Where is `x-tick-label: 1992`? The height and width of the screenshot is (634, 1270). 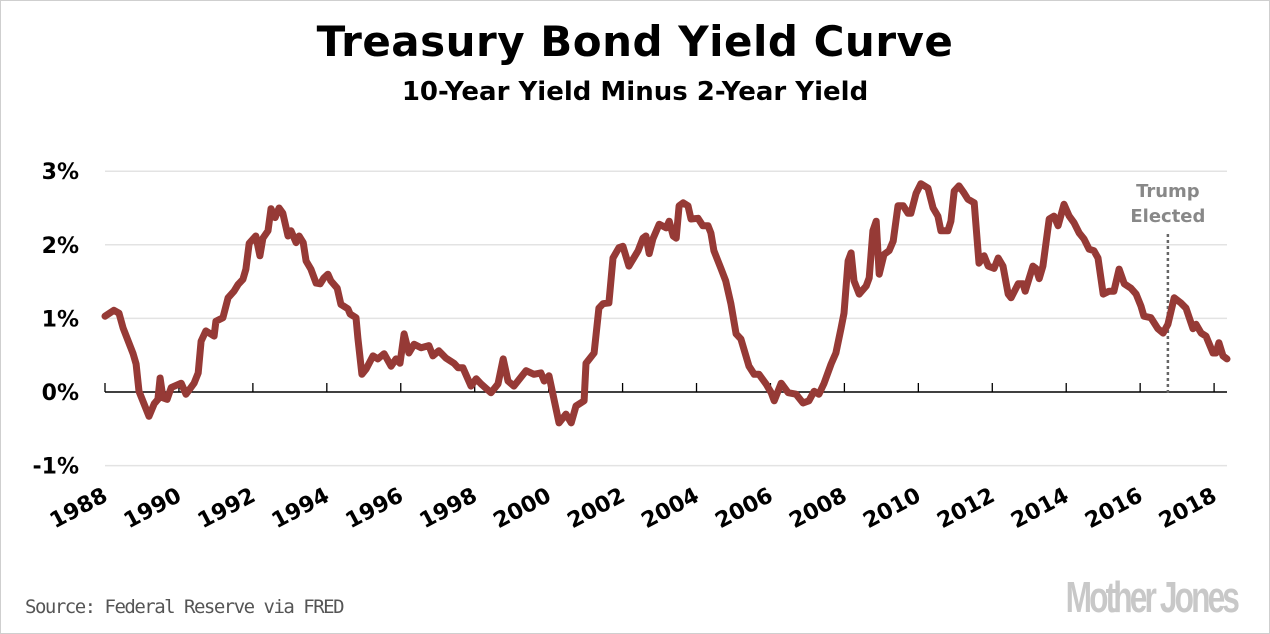 x-tick-label: 1992 is located at coordinates (227, 508).